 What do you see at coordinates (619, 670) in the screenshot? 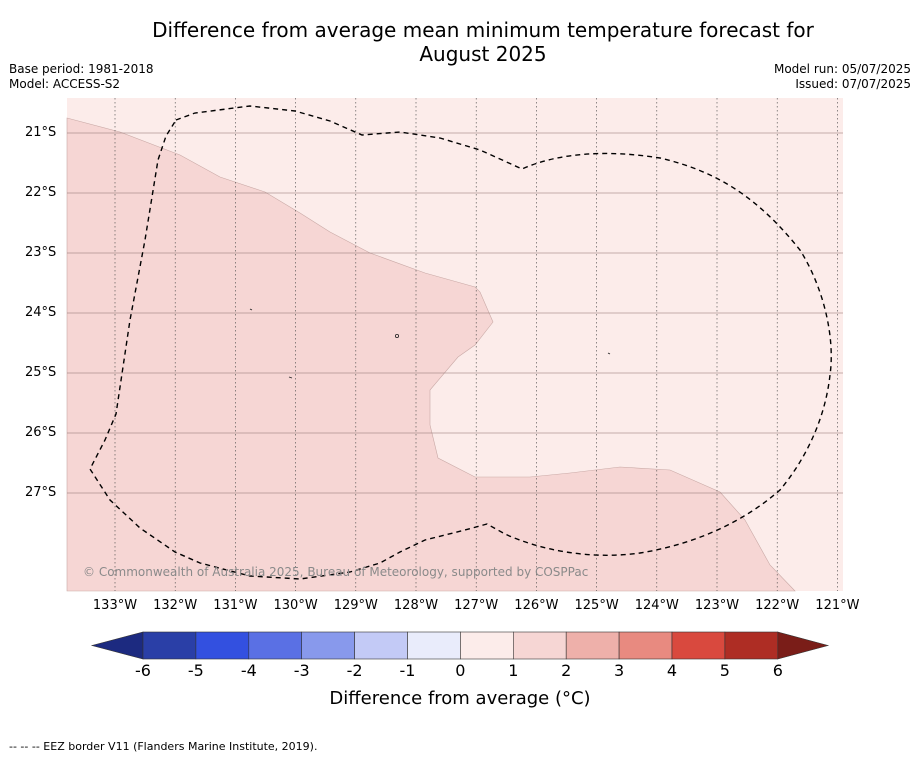
I see `colorbar-tick-label: 3` at bounding box center [619, 670].